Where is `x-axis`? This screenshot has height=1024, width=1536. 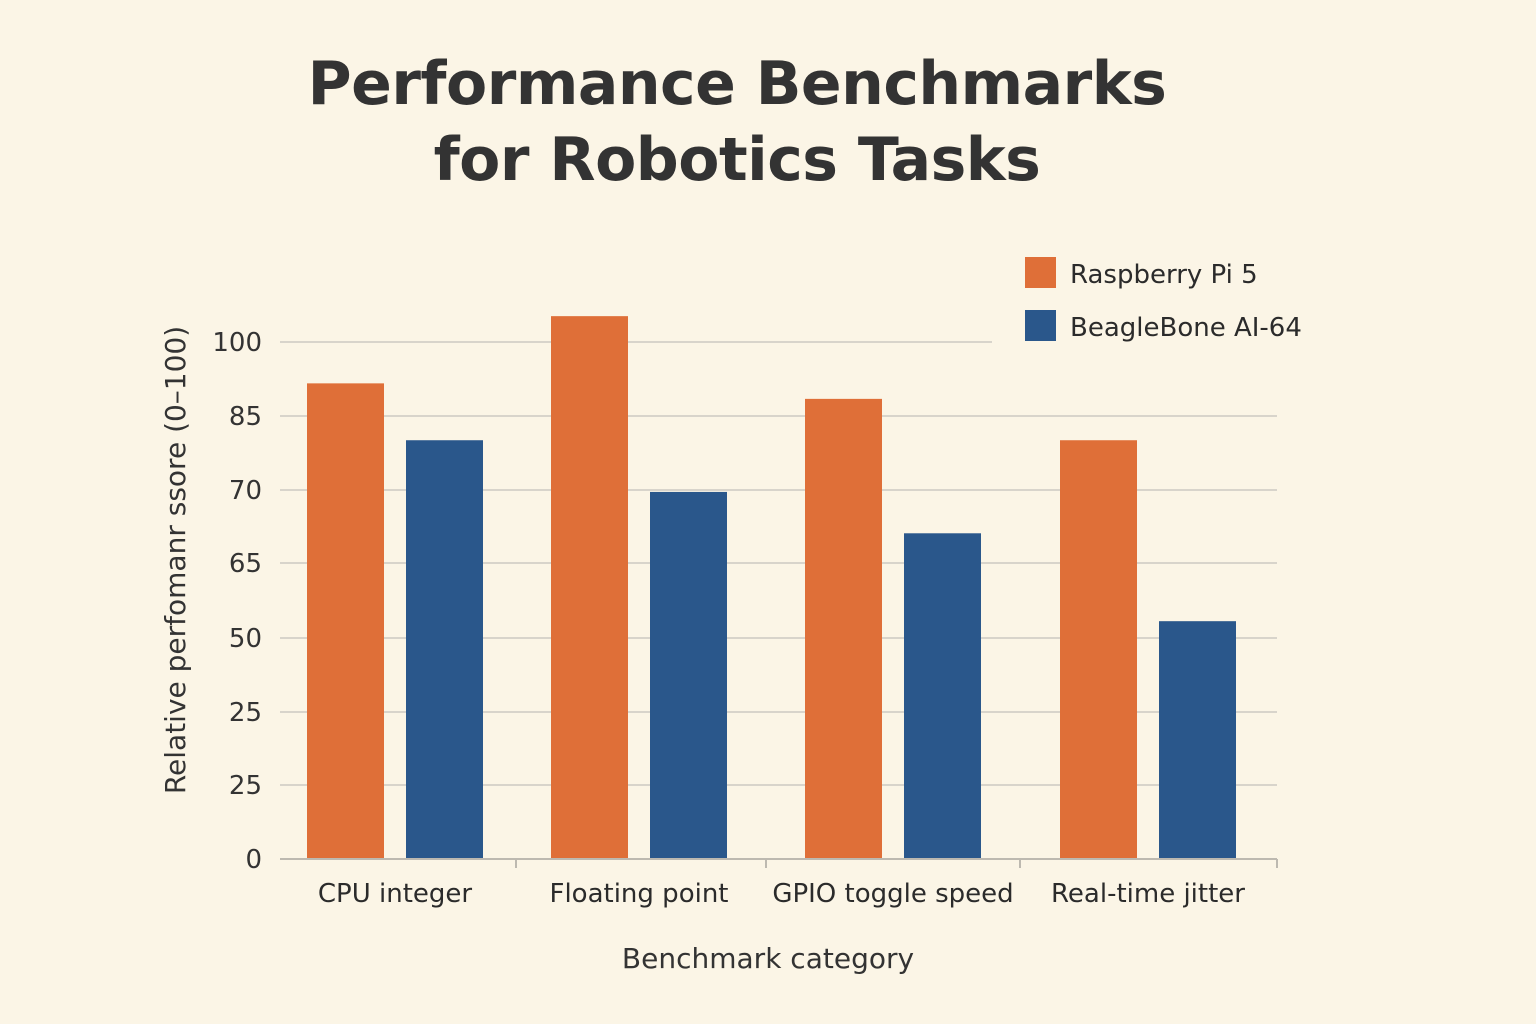 x-axis is located at coordinates (779, 863).